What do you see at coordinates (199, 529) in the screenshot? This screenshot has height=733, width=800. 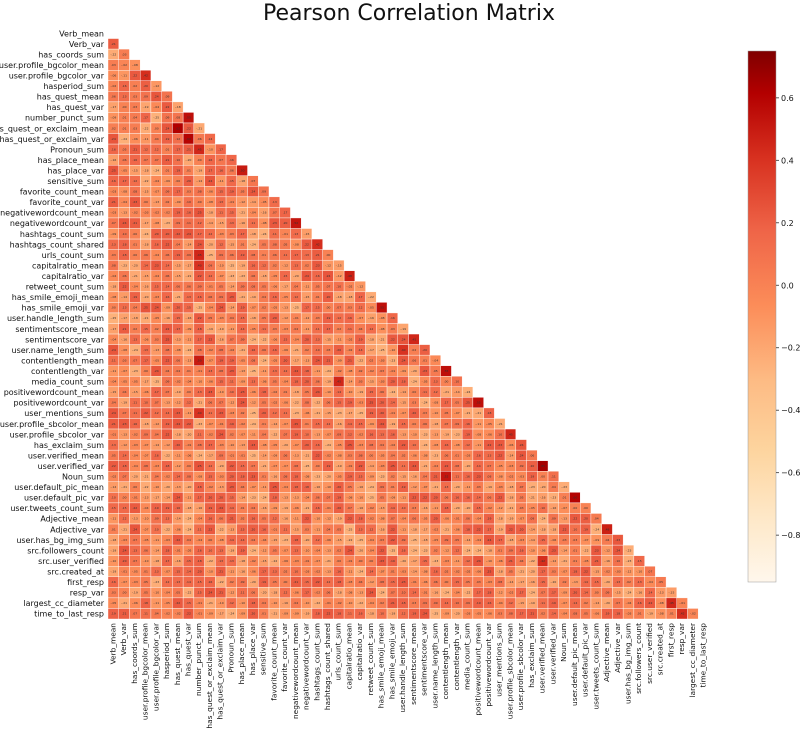 I see `cell-value-label: .11` at bounding box center [199, 529].